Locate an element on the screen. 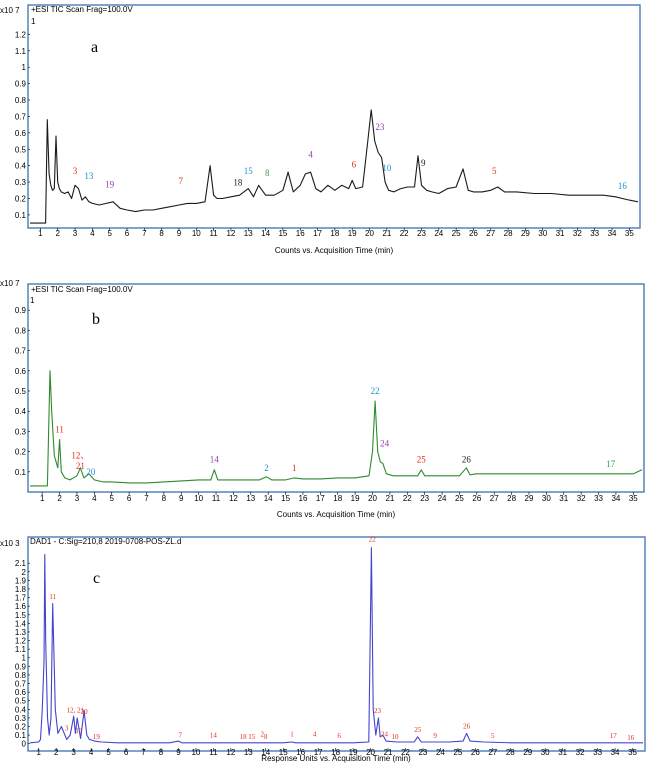 The image size is (653, 764). chart-a-peak-label: 5 is located at coordinates (494, 171).